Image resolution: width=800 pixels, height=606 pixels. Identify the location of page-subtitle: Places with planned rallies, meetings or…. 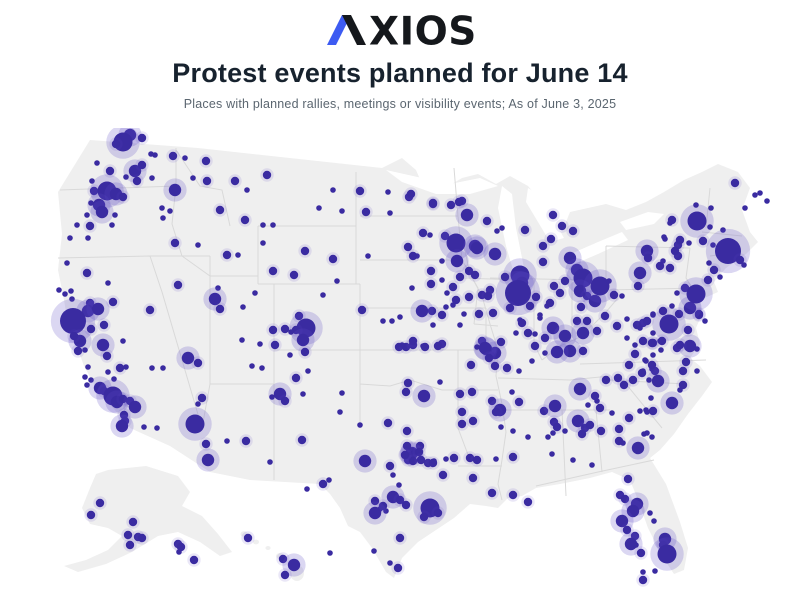
(400, 104).